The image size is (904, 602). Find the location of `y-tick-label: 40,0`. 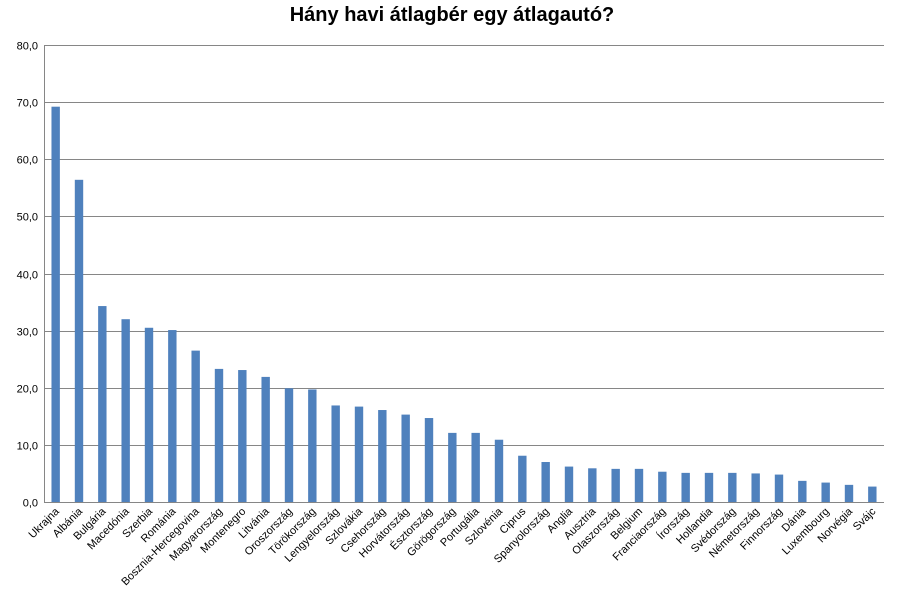

y-tick-label: 40,0 is located at coordinates (27, 276).